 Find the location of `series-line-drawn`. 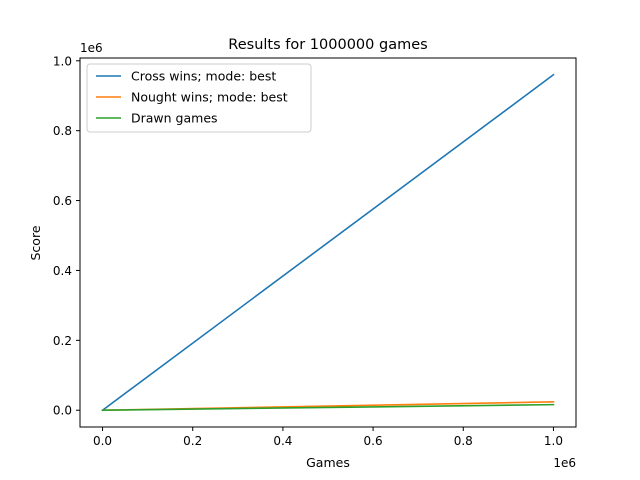

series-line-drawn is located at coordinates (328, 407).